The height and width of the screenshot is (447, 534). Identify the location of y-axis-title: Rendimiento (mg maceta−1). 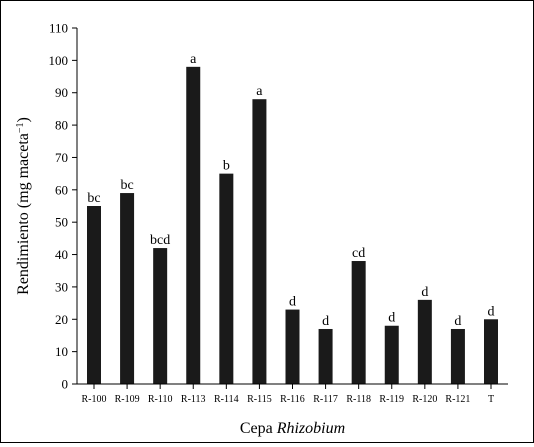
(24, 206).